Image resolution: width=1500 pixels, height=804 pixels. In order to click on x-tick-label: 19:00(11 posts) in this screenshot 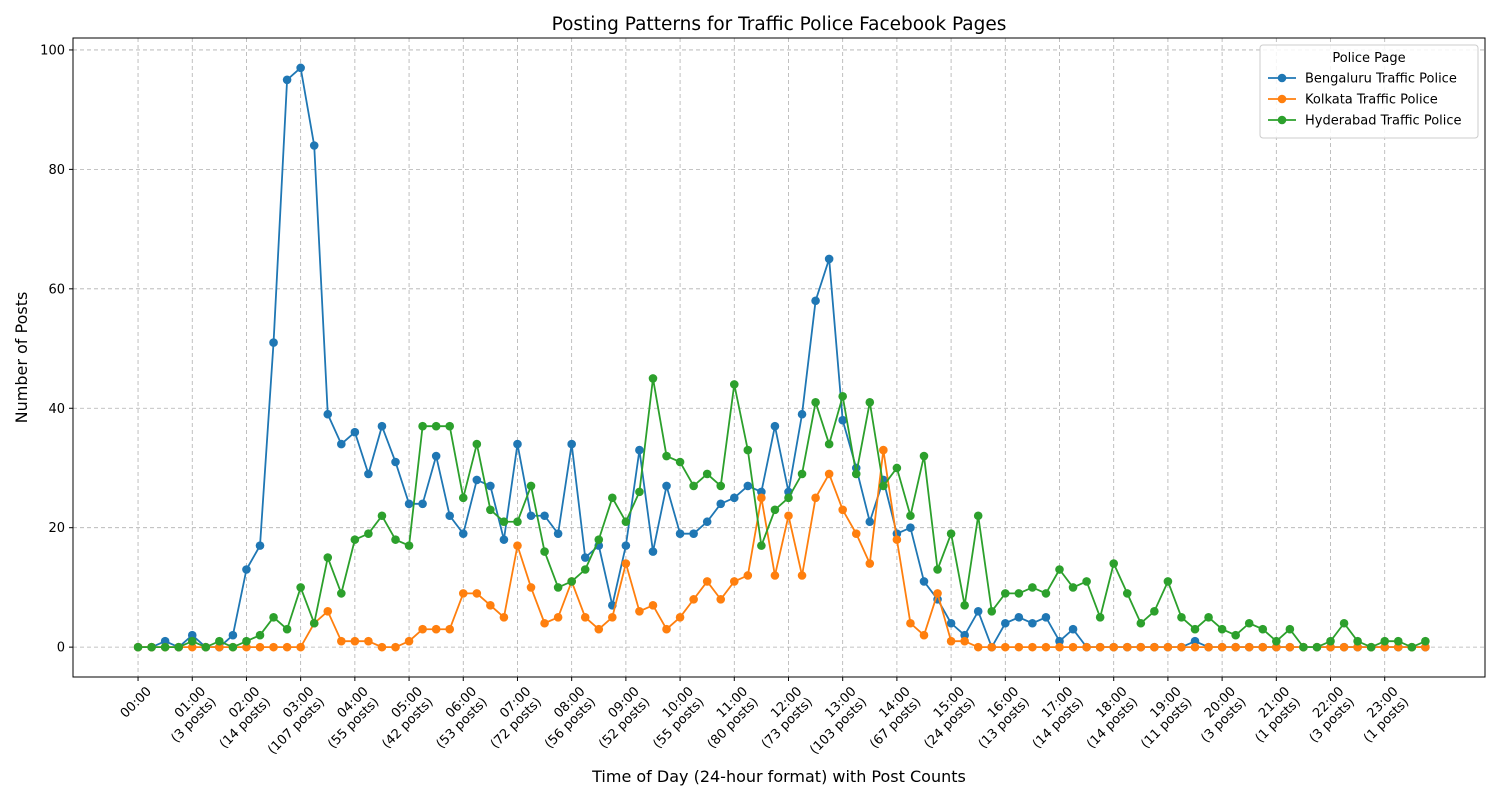, I will do `click(1162, 718)`.